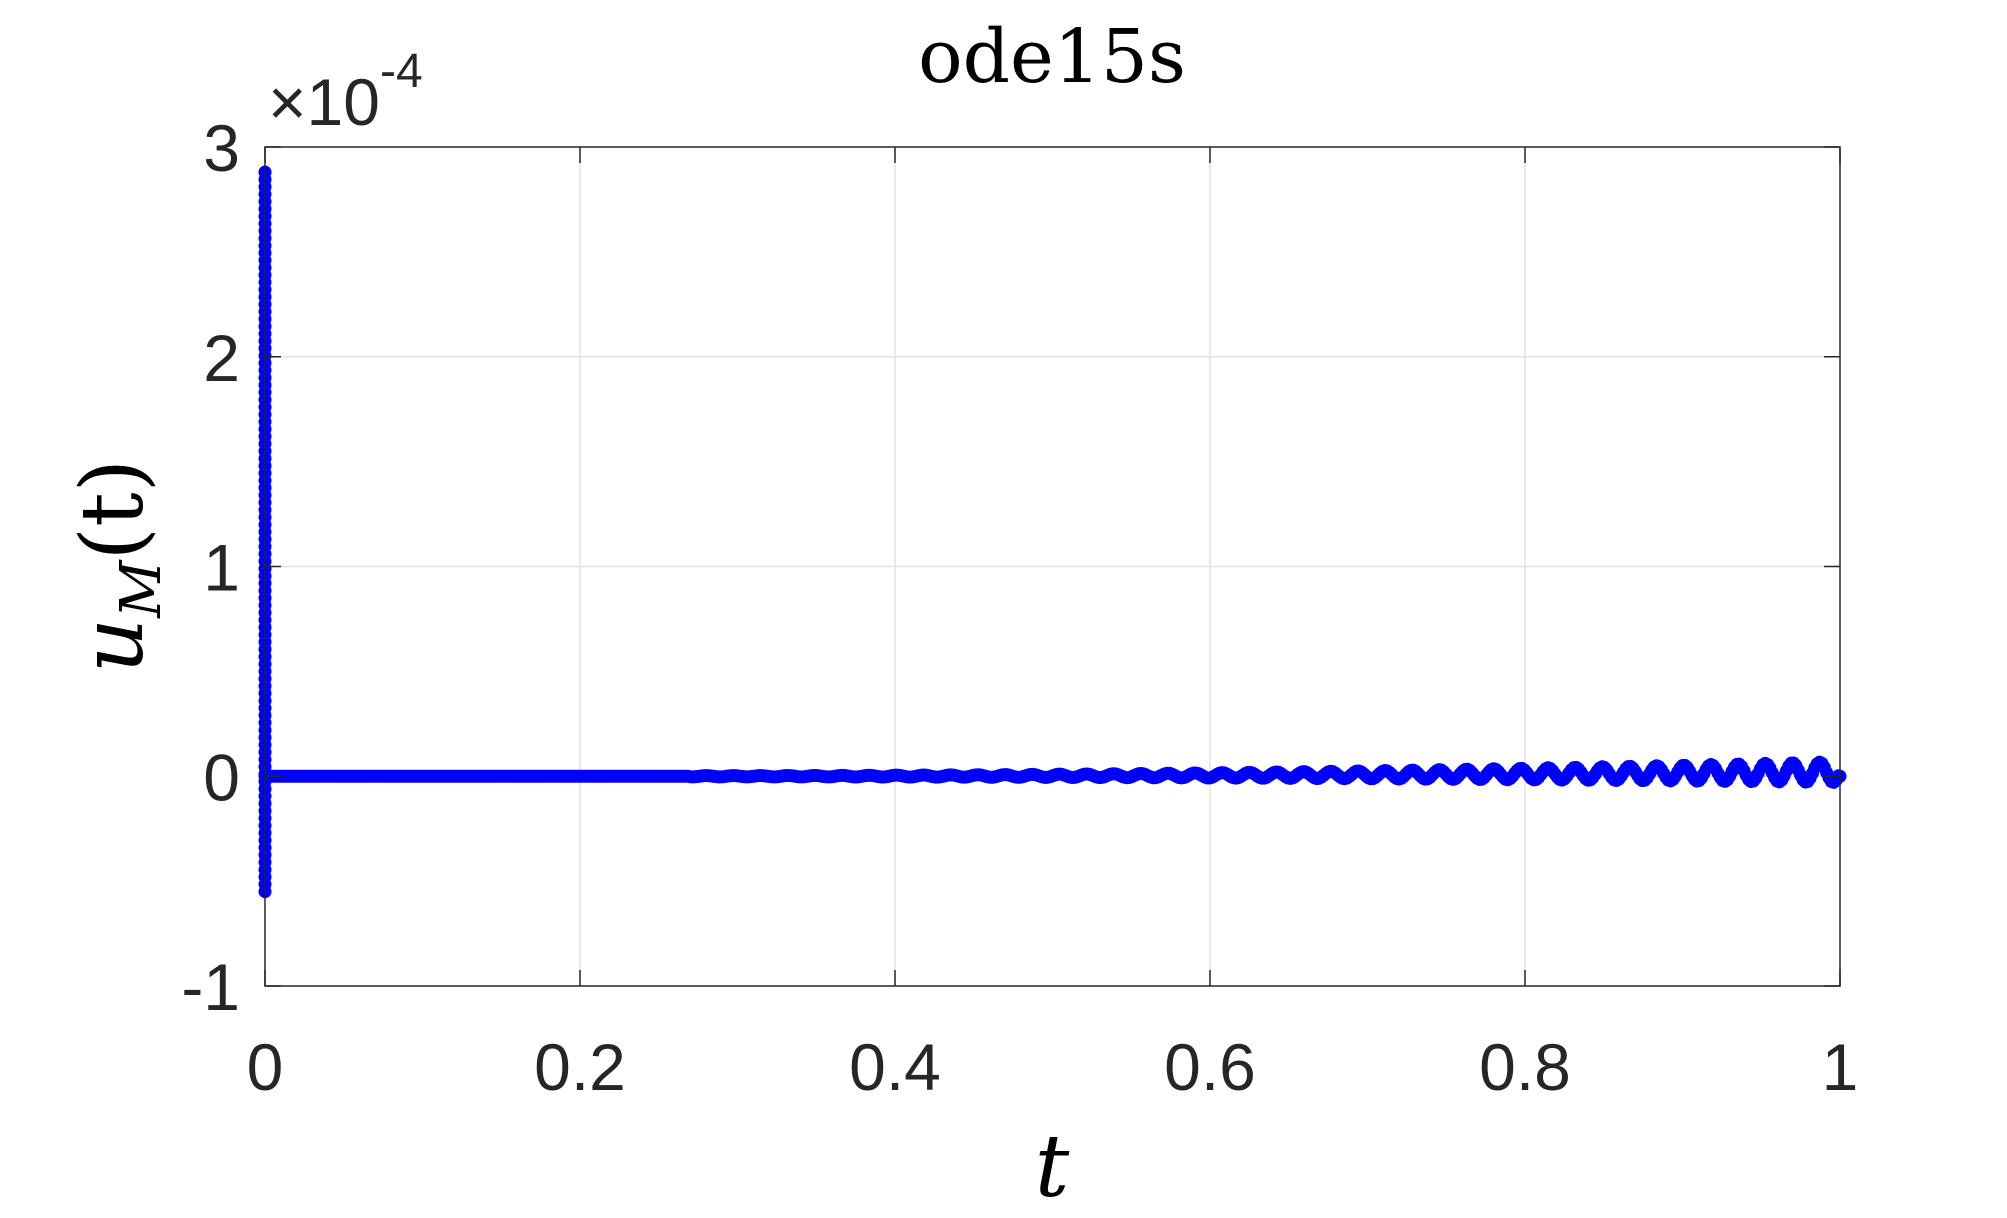 The width and height of the screenshot is (2007, 1218). Describe the element at coordinates (265, 1067) in the screenshot. I see `x-tick-label: 0` at that location.